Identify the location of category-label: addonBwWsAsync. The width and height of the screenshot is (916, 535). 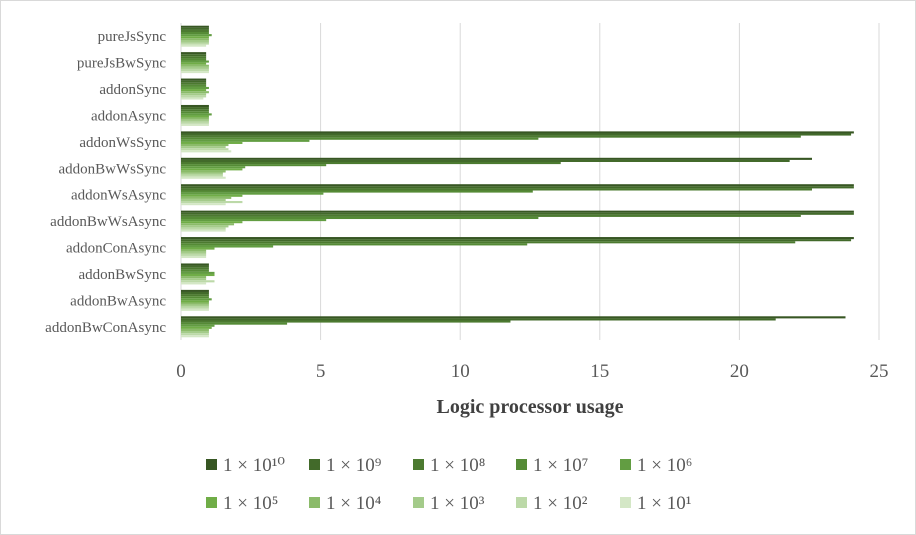
(108, 222).